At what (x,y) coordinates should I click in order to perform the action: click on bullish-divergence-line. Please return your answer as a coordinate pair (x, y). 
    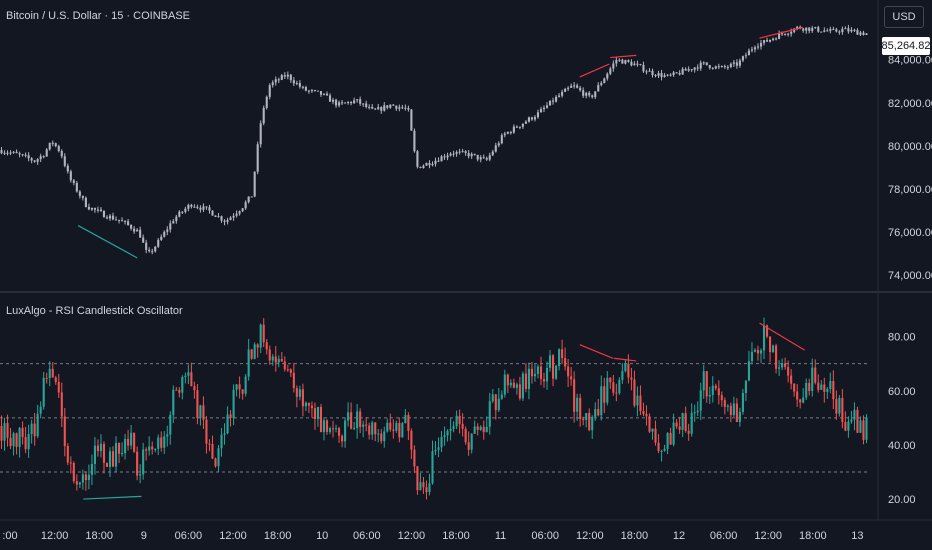
    Looking at the image, I should click on (112, 497).